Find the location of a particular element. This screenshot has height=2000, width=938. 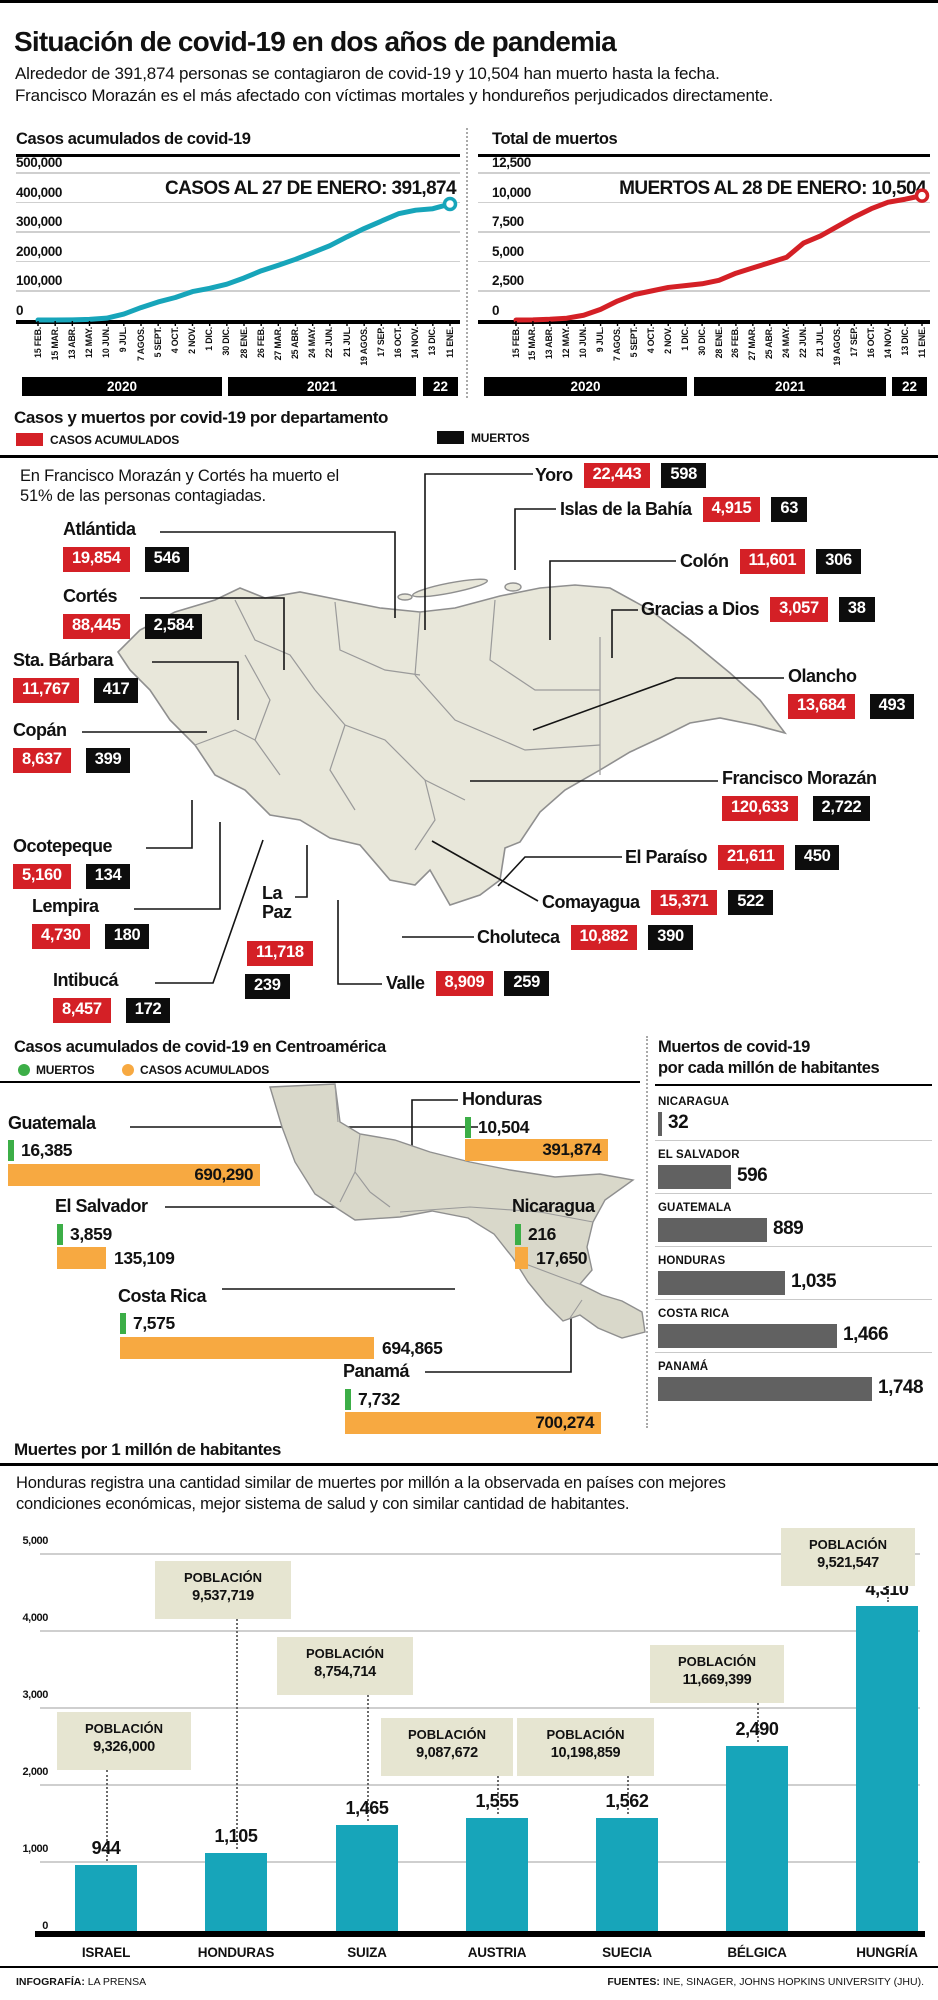

department-chips: 5,160 134 is located at coordinates (72, 876).